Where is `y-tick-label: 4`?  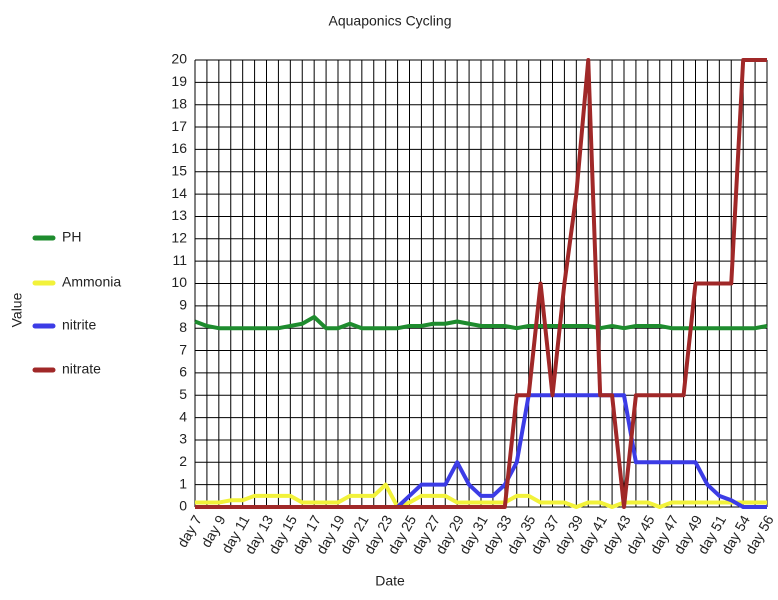 y-tick-label: 4 is located at coordinates (183, 416).